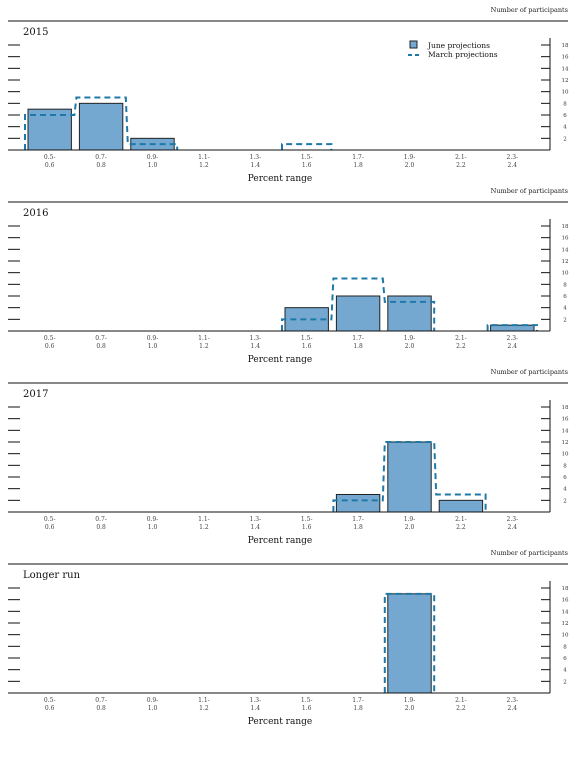  I want to click on panel-title: 2017, so click(35, 394).